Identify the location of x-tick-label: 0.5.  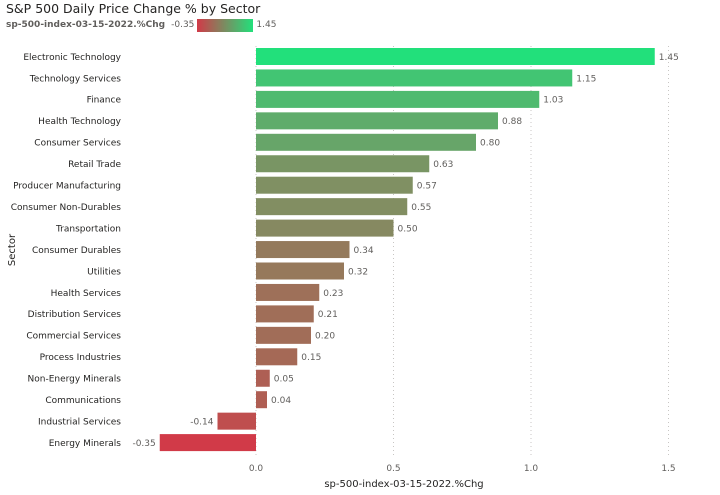
(393, 469).